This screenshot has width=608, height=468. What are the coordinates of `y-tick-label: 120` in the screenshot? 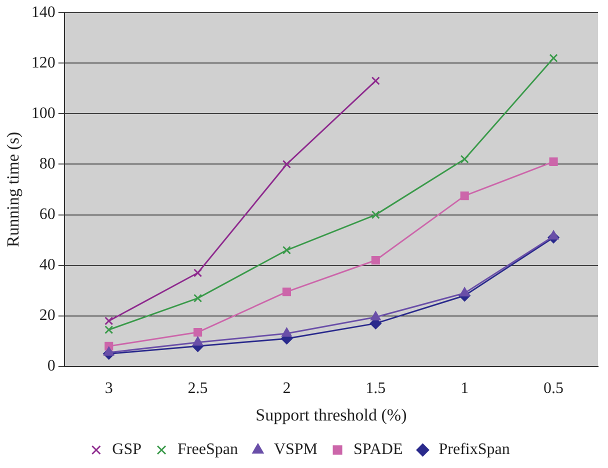 It's located at (43, 63).